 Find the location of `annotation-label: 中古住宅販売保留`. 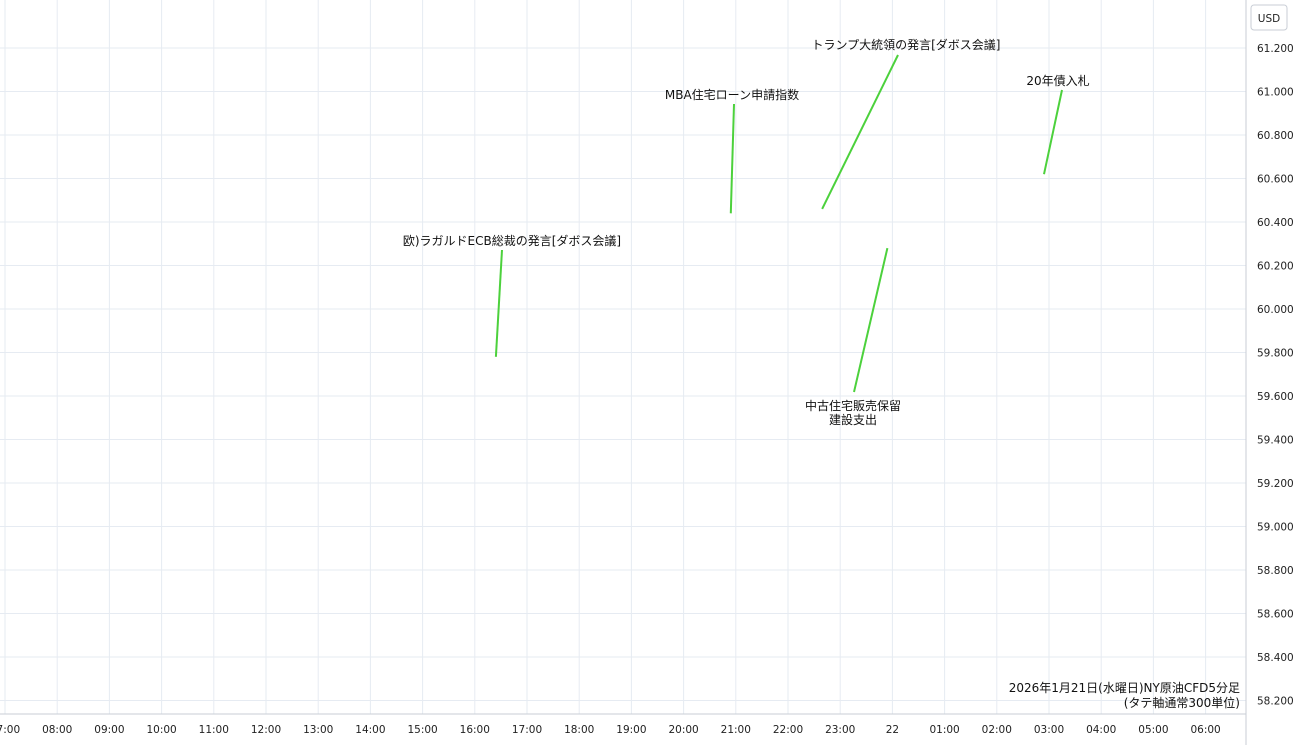

annotation-label: 中古住宅販売保留 is located at coordinates (853, 405).